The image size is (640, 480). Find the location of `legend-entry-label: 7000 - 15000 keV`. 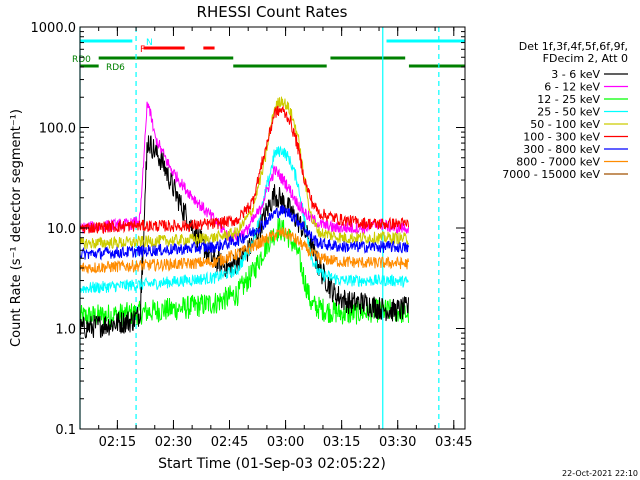

legend-entry-label: 7000 - 15000 keV is located at coordinates (551, 174).